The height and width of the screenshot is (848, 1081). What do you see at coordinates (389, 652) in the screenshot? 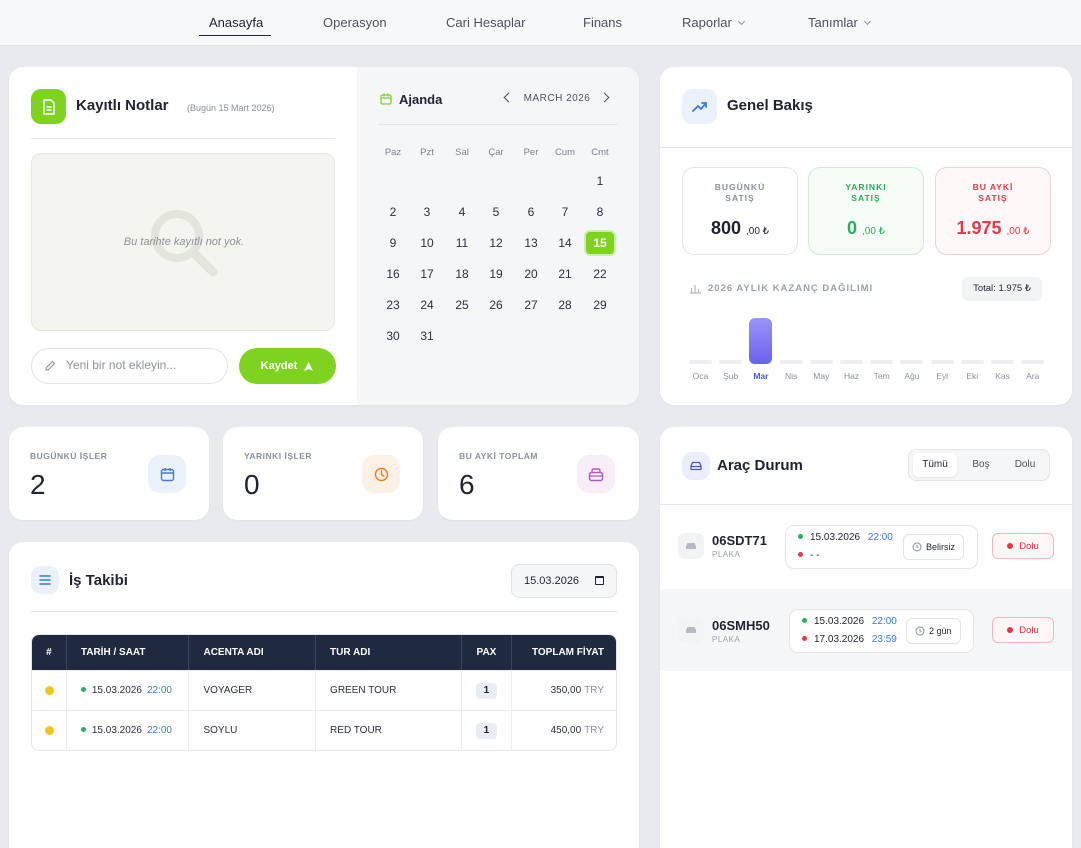
I see `column-header: TUR ADI` at bounding box center [389, 652].